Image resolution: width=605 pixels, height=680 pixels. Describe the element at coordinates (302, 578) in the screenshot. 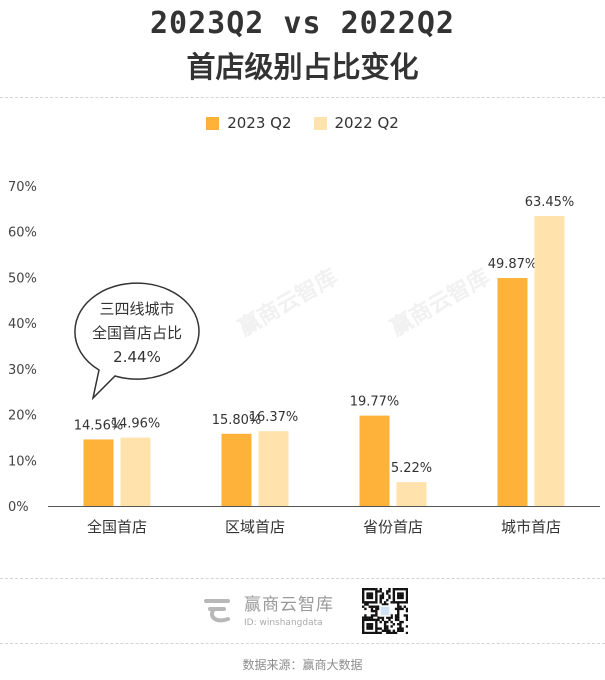

I see `footer-divider` at that location.